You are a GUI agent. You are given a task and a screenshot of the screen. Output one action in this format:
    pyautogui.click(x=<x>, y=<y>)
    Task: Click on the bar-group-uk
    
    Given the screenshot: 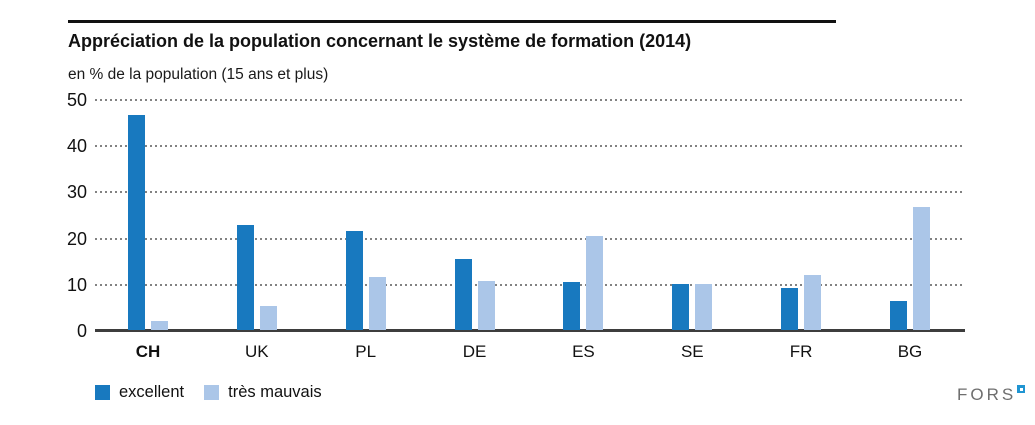 What is the action you would take?
    pyautogui.click(x=256, y=277)
    